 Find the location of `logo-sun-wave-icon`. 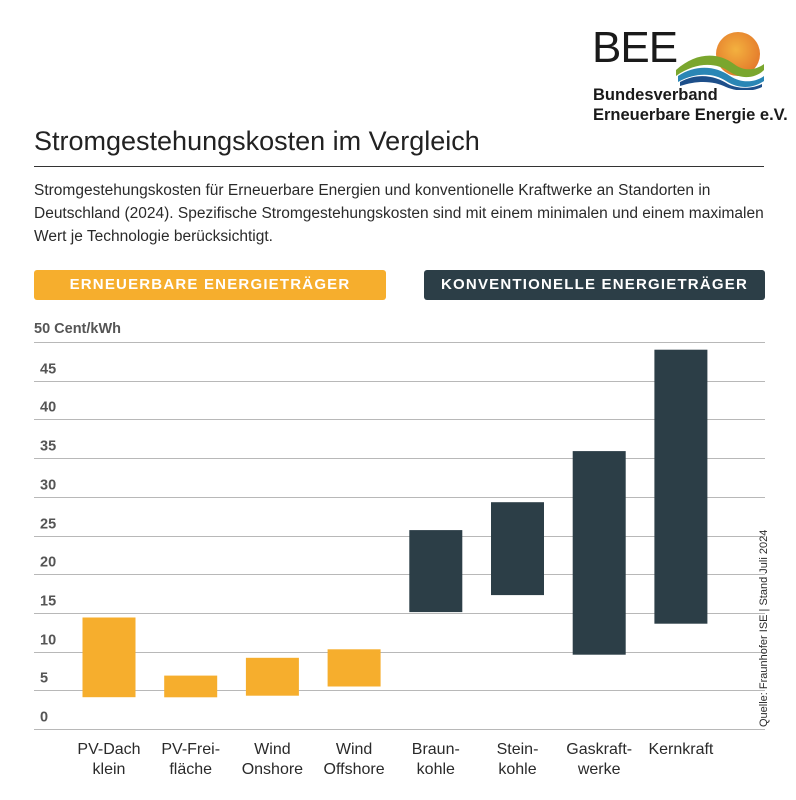

logo-sun-wave-icon is located at coordinates (720, 61).